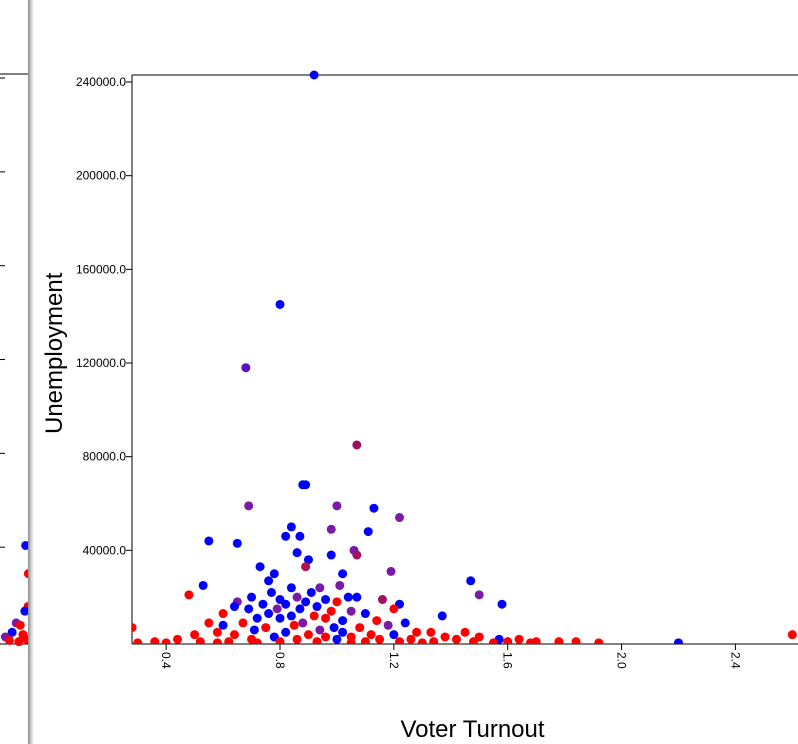 The height and width of the screenshot is (744, 798). I want to click on panel-shadow, so click(31, 372).